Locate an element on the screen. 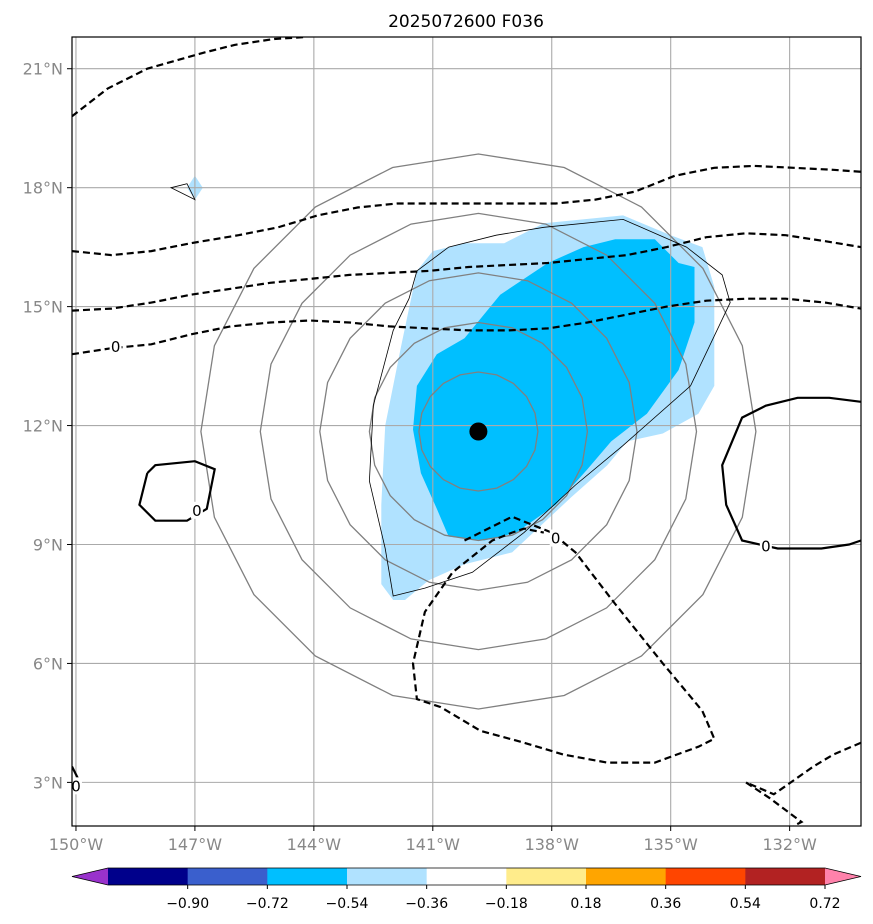  colorbar-tick-label: 0.18 is located at coordinates (585, 904).